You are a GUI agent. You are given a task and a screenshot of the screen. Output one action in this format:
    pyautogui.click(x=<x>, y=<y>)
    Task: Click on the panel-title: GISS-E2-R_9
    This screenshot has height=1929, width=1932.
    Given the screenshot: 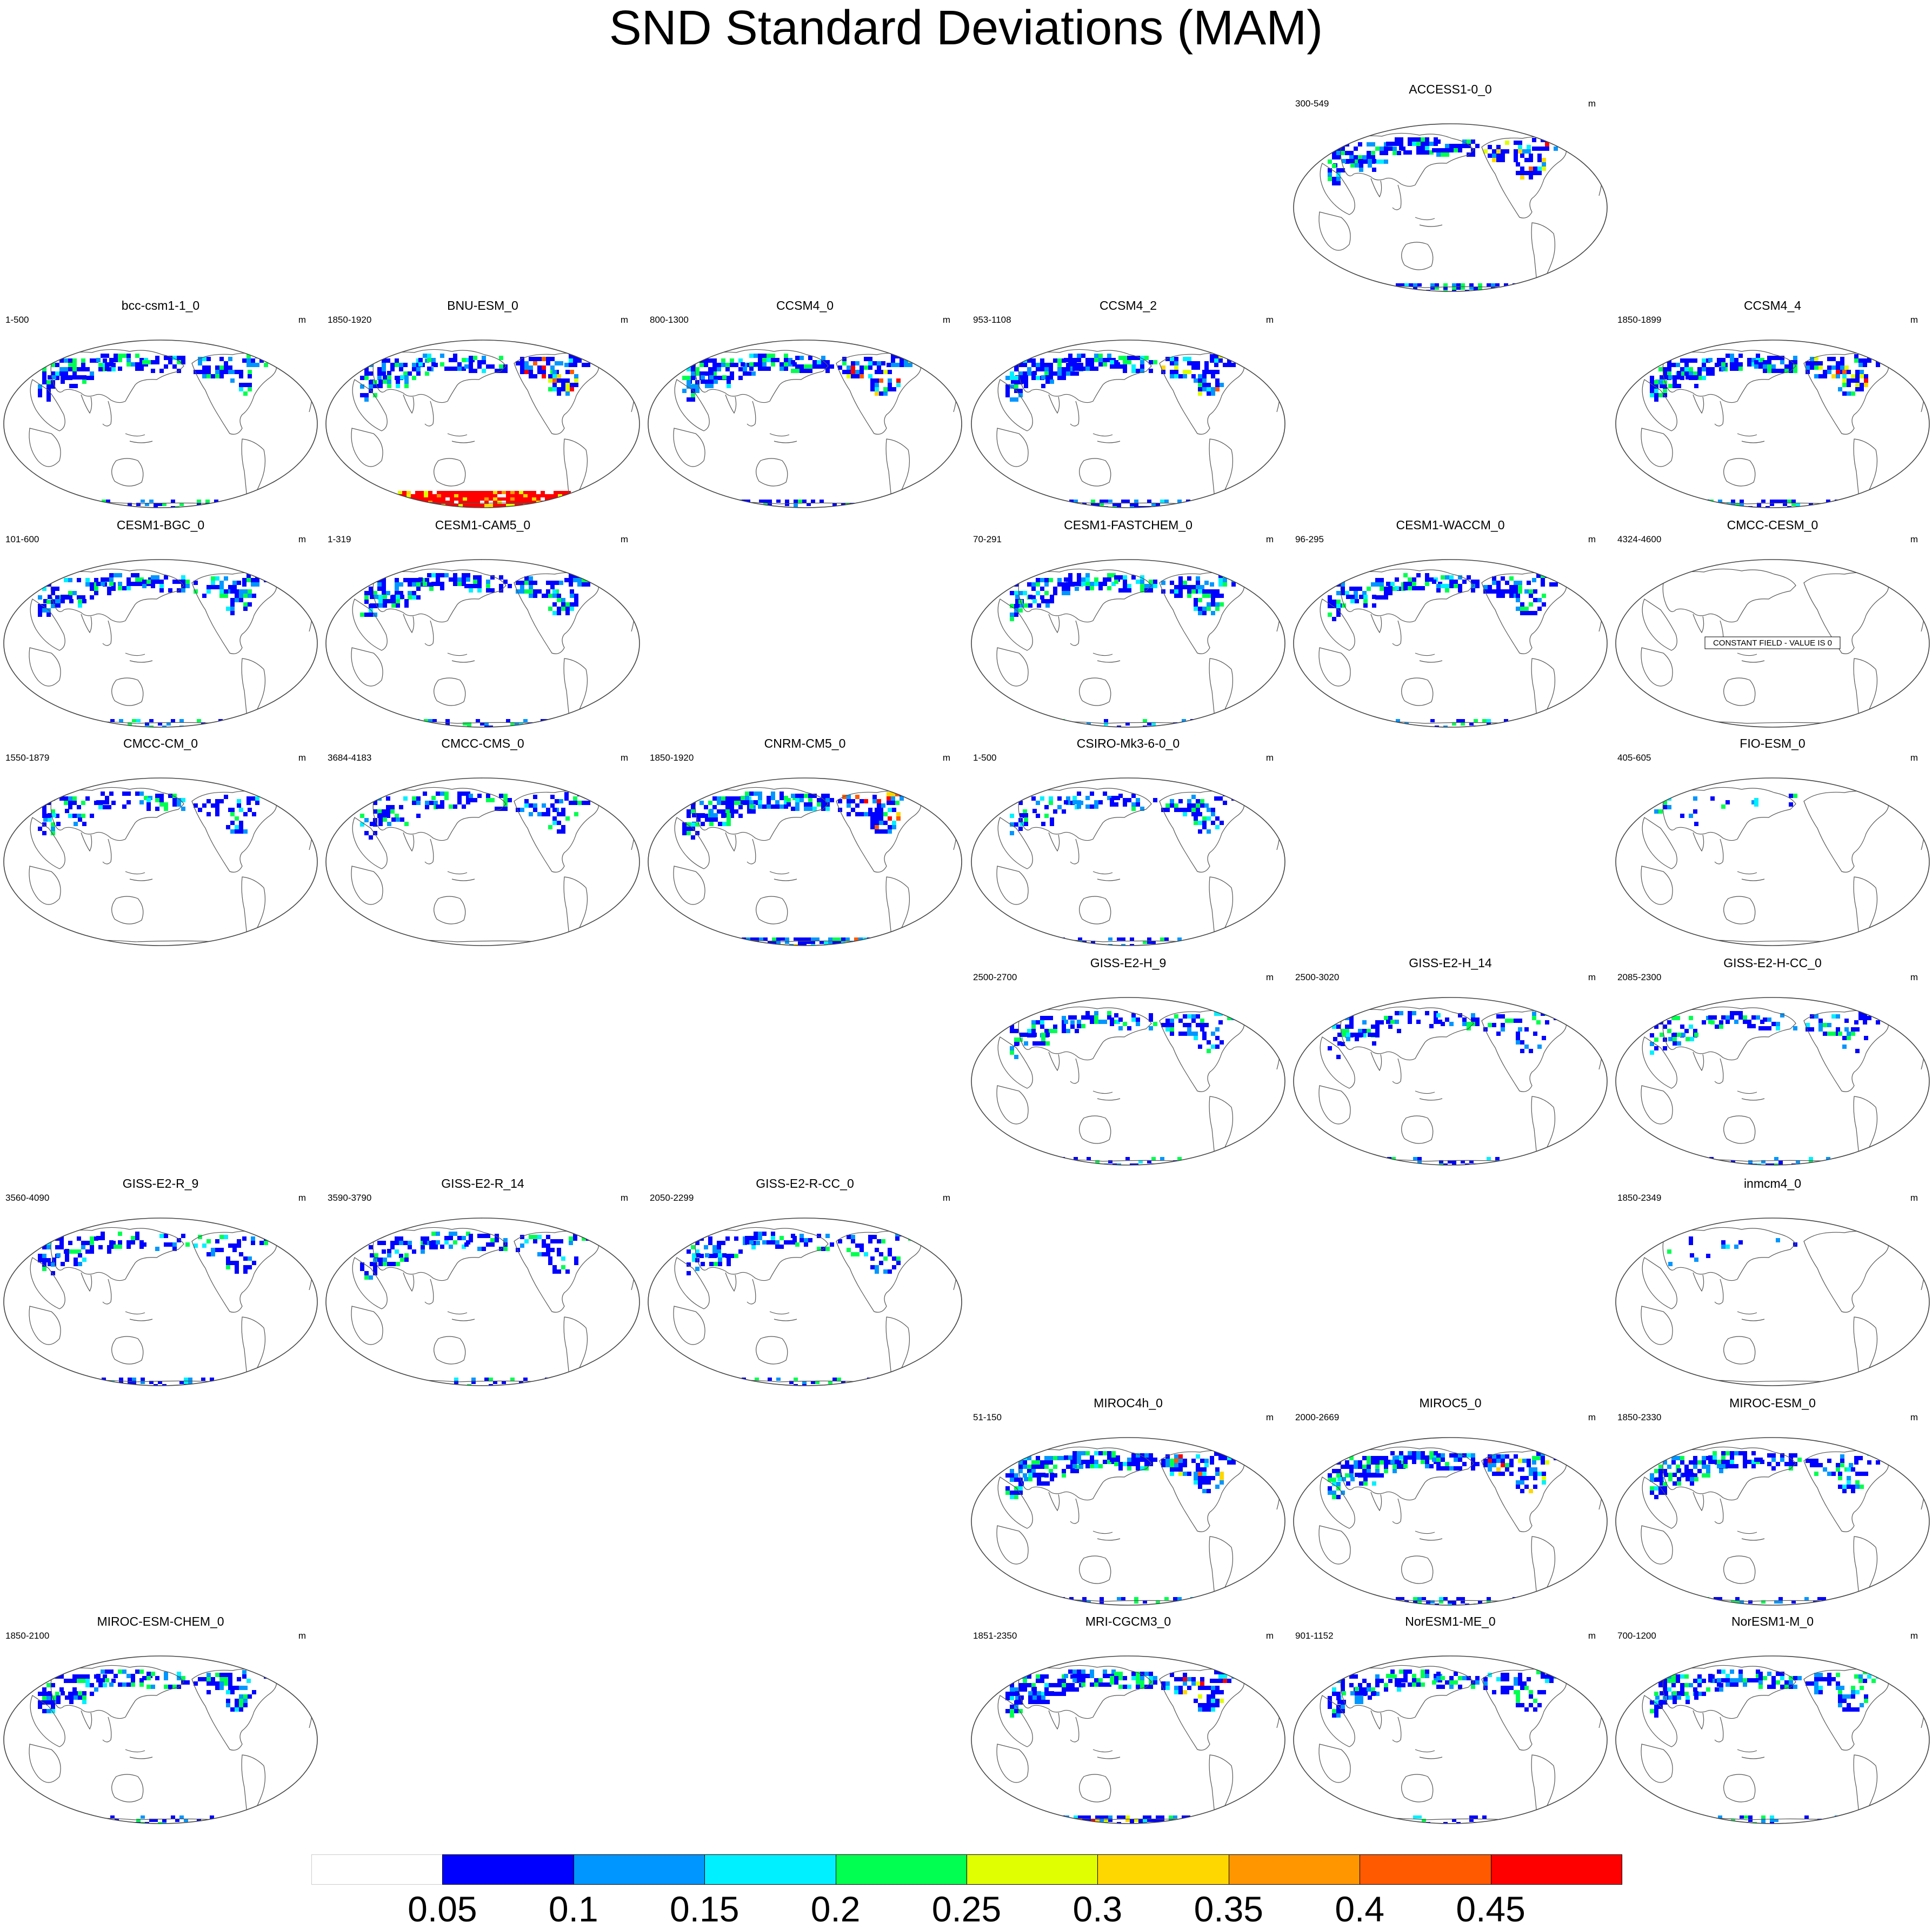 What is the action you would take?
    pyautogui.click(x=160, y=1183)
    